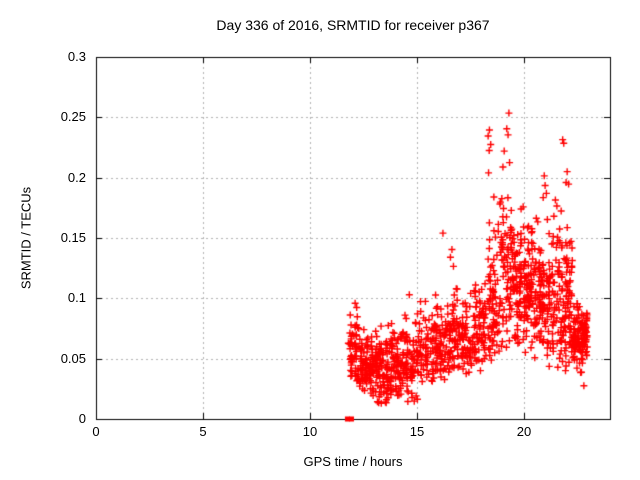 This screenshot has width=640, height=480. Describe the element at coordinates (96, 431) in the screenshot. I see `x-tick-label: 0` at that location.